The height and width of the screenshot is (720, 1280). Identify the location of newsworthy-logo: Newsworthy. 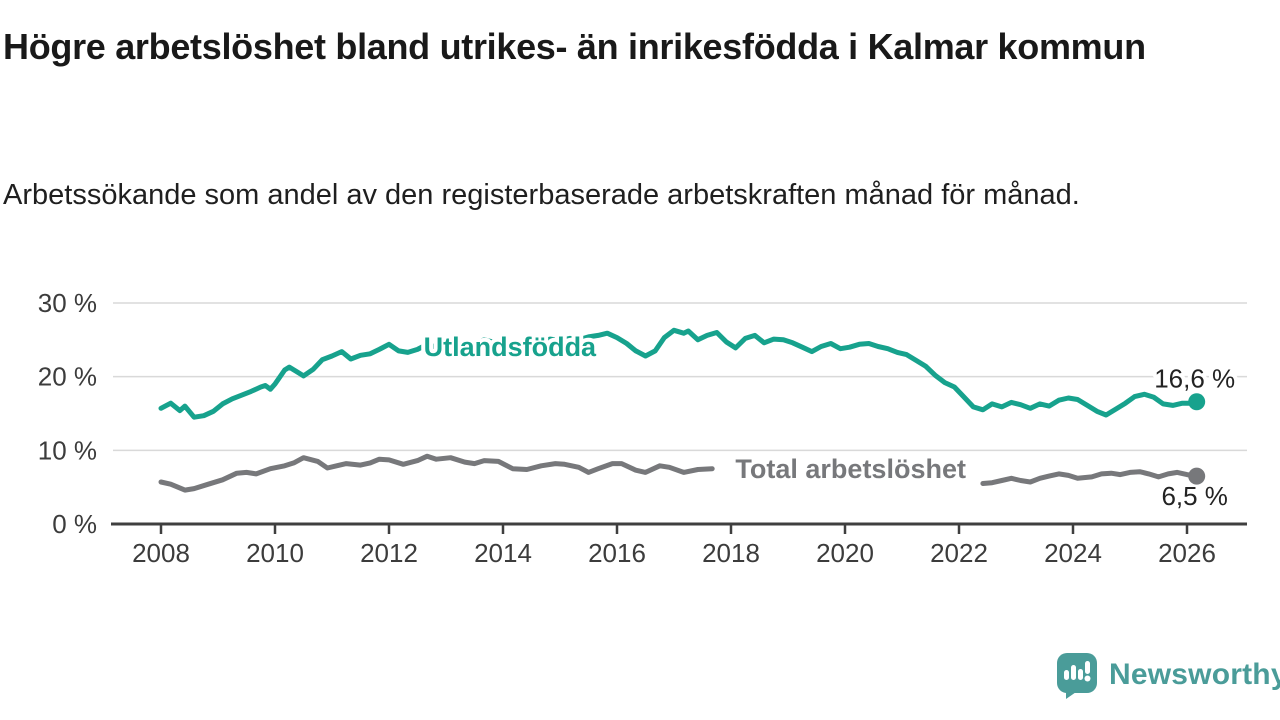
(1167, 675).